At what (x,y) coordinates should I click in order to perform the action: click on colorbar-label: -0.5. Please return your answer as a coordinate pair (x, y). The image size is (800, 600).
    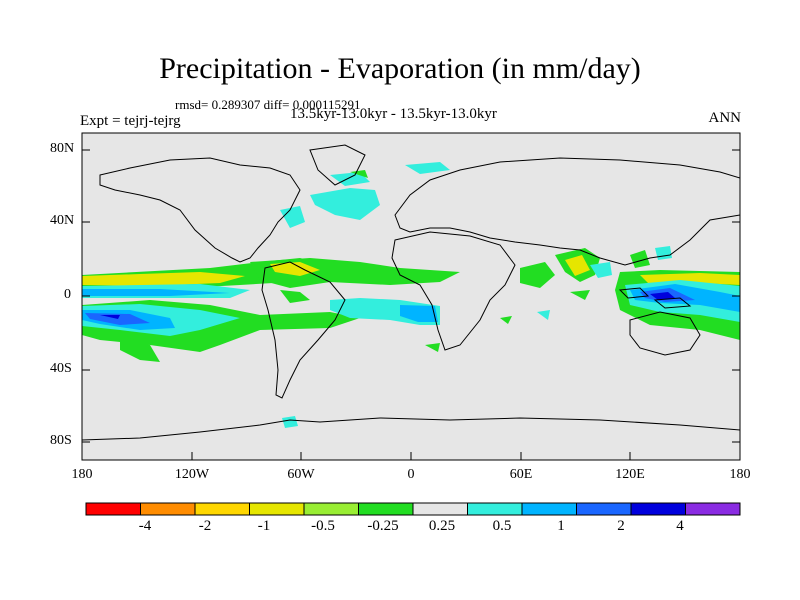
    Looking at the image, I should click on (323, 526).